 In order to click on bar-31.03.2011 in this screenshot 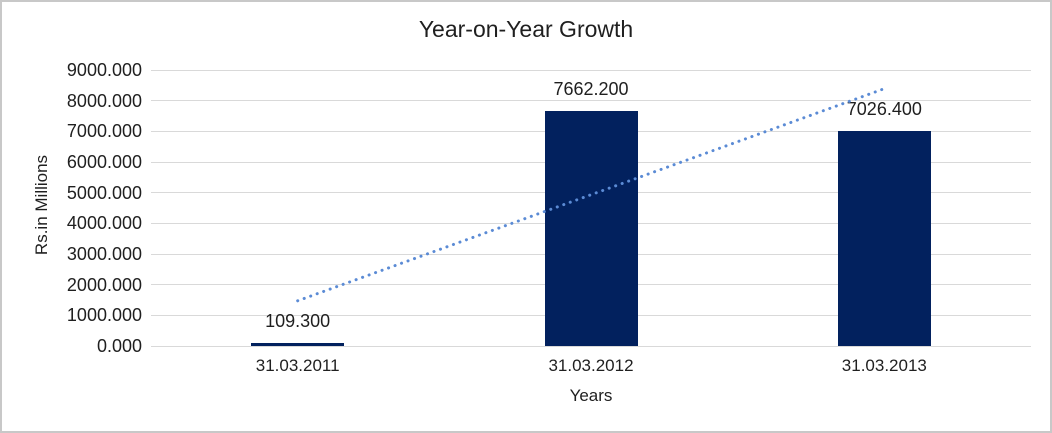, I will do `click(298, 344)`.